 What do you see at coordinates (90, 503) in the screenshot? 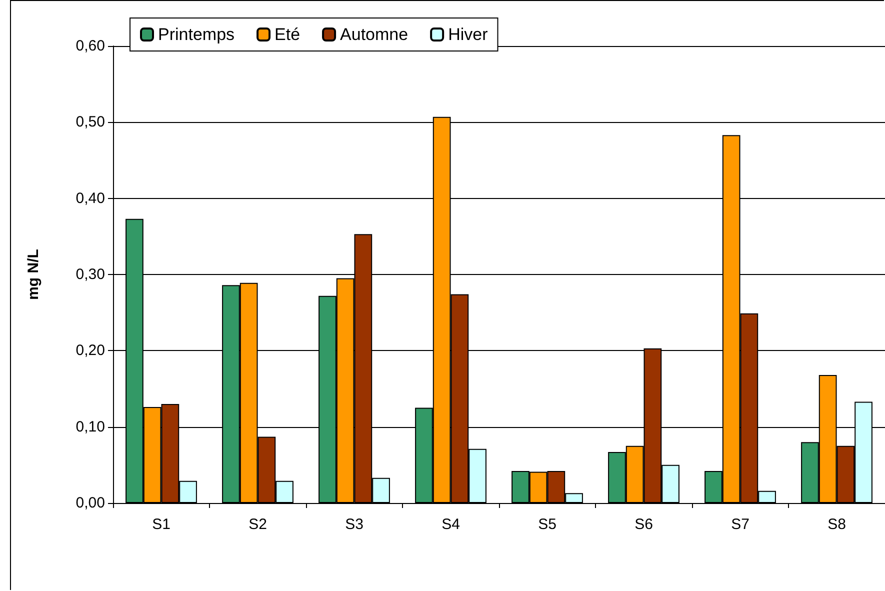
I see `y-tick-label: 0,00` at bounding box center [90, 503].